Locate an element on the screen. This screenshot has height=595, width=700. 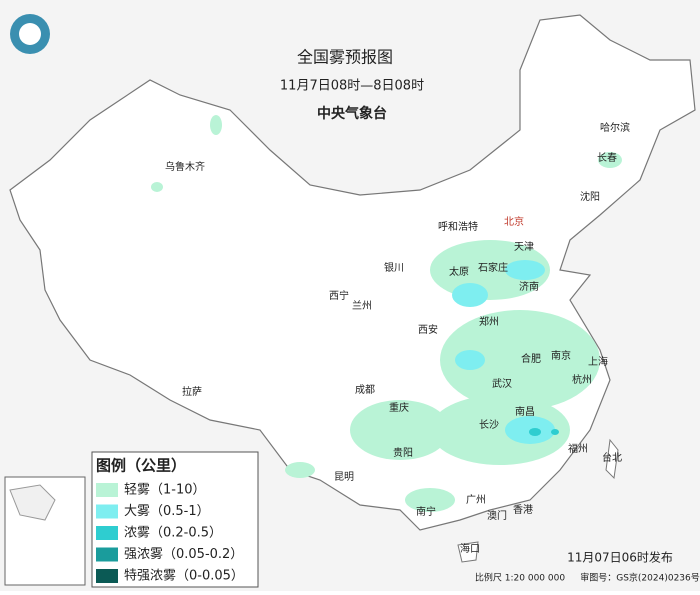
city-label: 济南 is located at coordinates (529, 286).